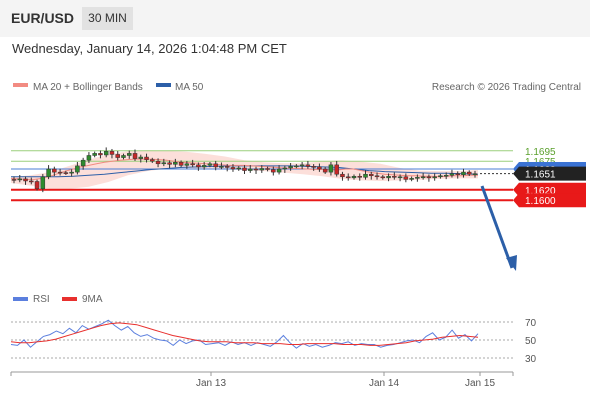 The image size is (590, 400). I want to click on level-label-4: 1.1620, so click(540, 191).